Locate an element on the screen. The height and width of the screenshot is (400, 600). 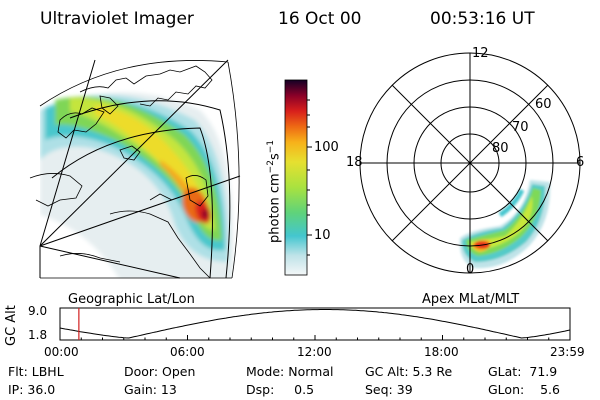
timeline-xtick-0000: 00:00 is located at coordinates (61, 352).